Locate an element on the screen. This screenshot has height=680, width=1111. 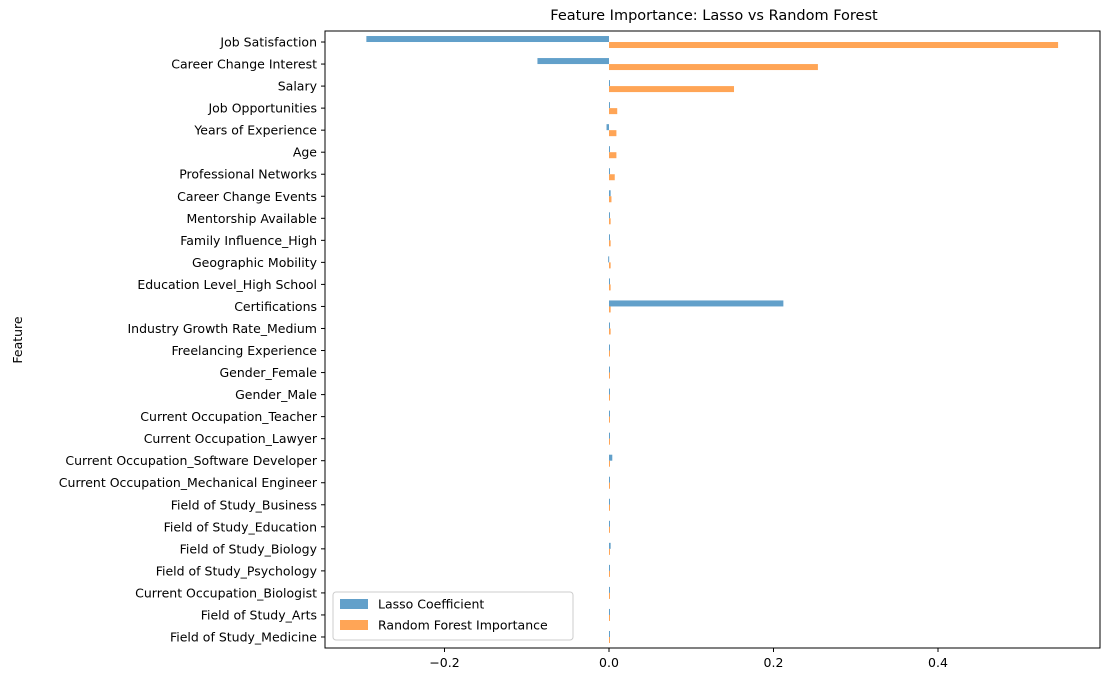
legend-box is located at coordinates (453, 616).